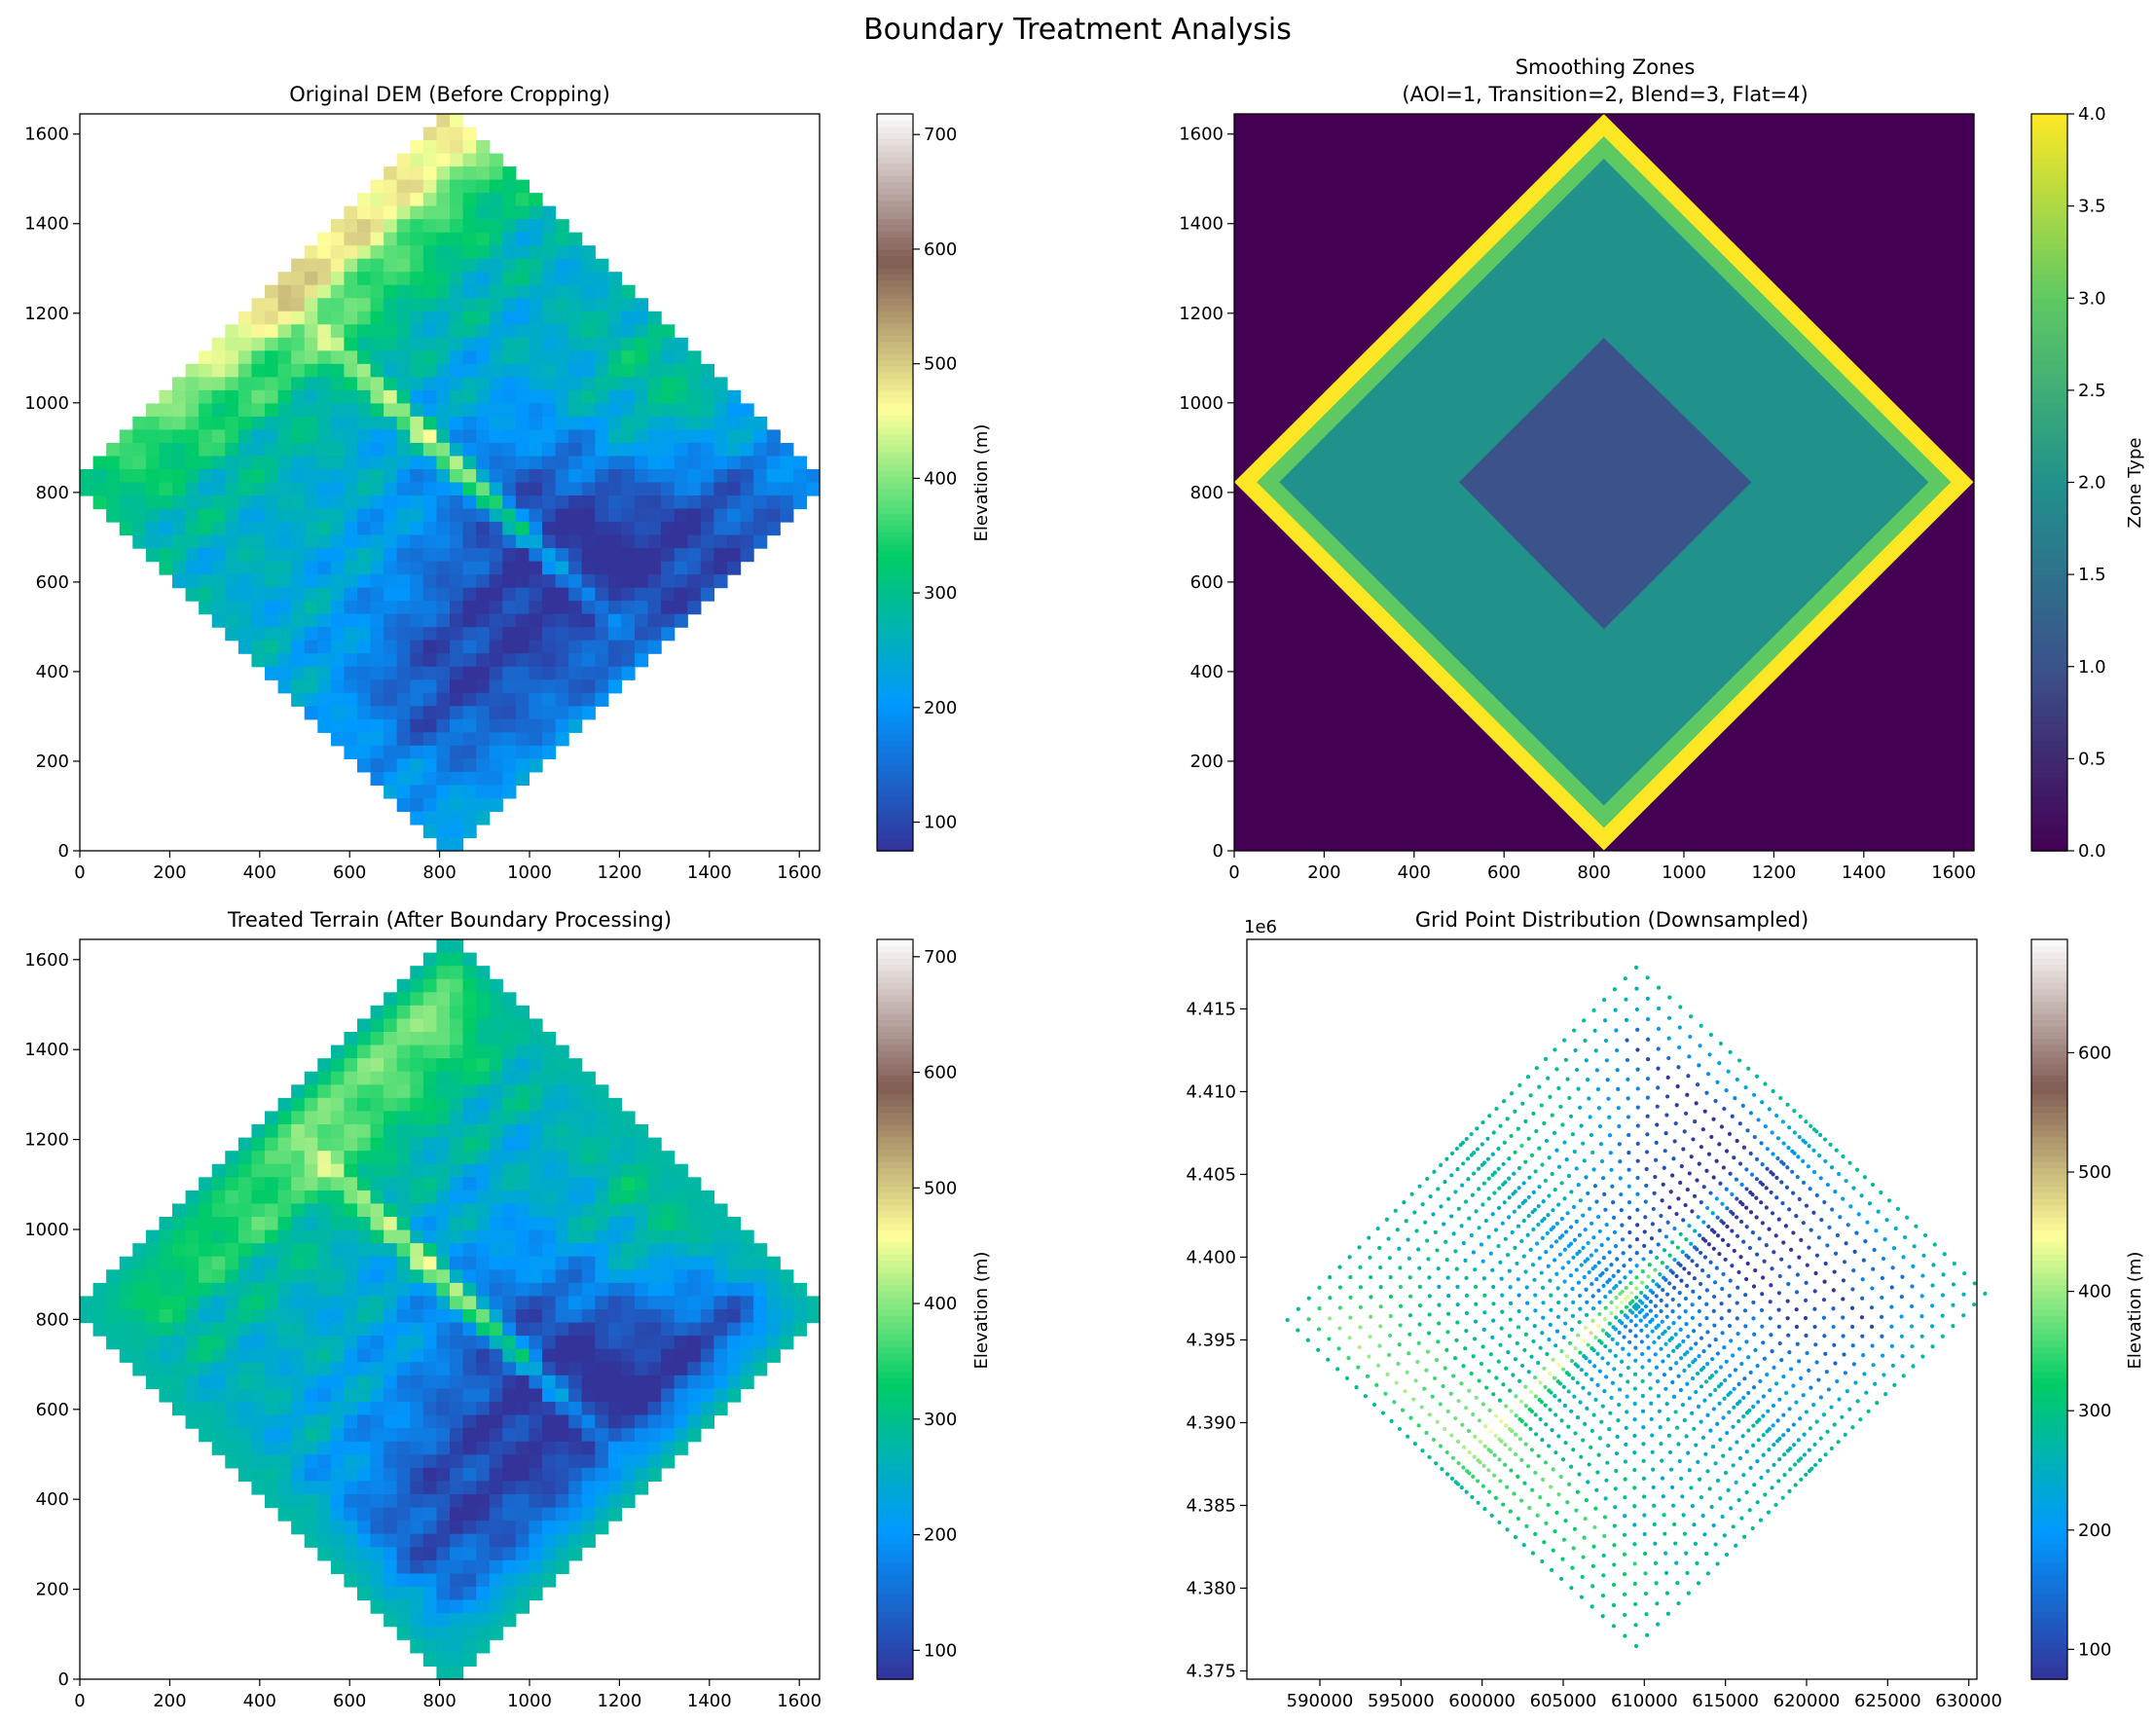 Image resolution: width=2156 pixels, height=1723 pixels. What do you see at coordinates (1953, 873) in the screenshot?
I see `smoothing-zones-xtick-label: 1600` at bounding box center [1953, 873].